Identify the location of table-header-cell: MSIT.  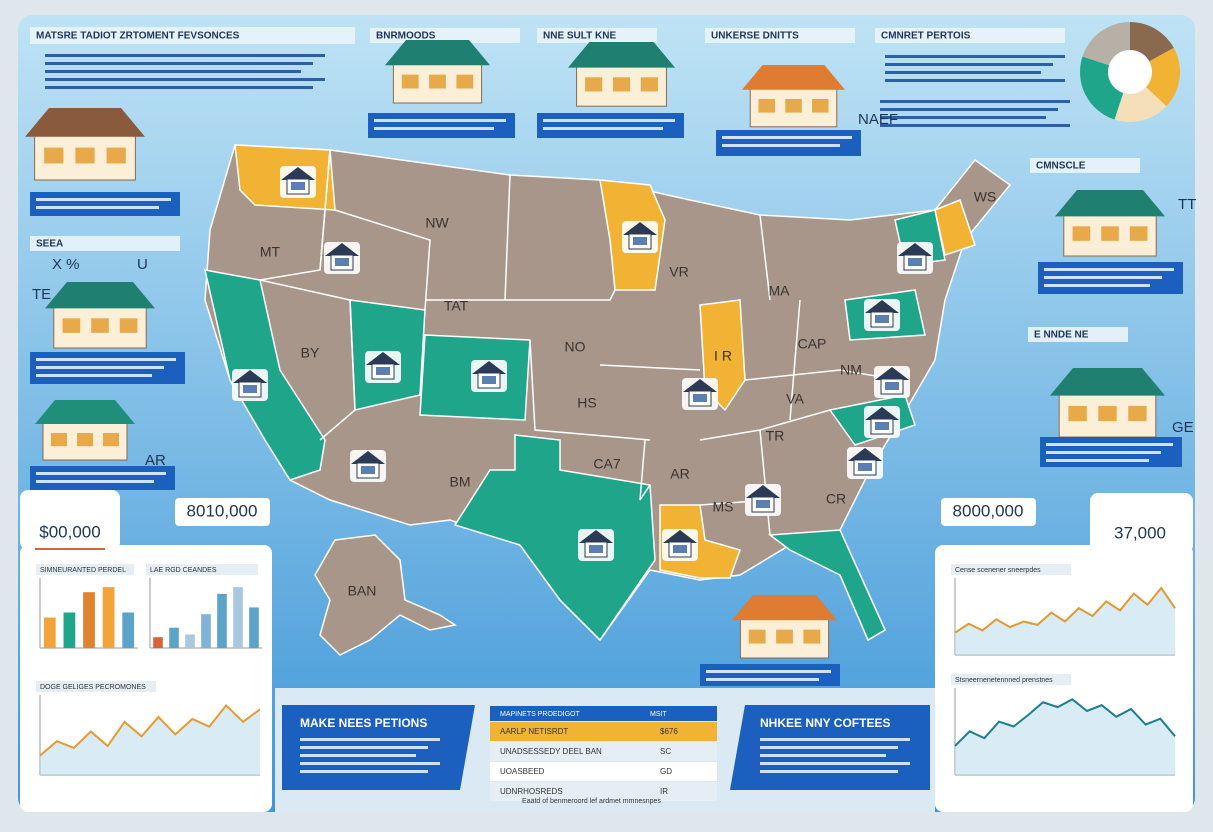
(658, 714).